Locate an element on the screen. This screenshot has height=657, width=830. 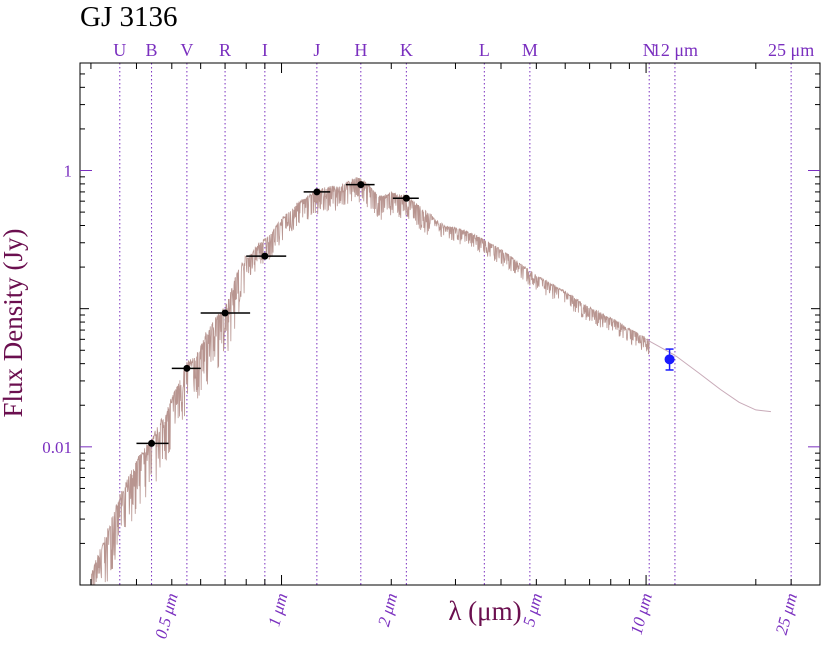
band-label: L is located at coordinates (484, 50).